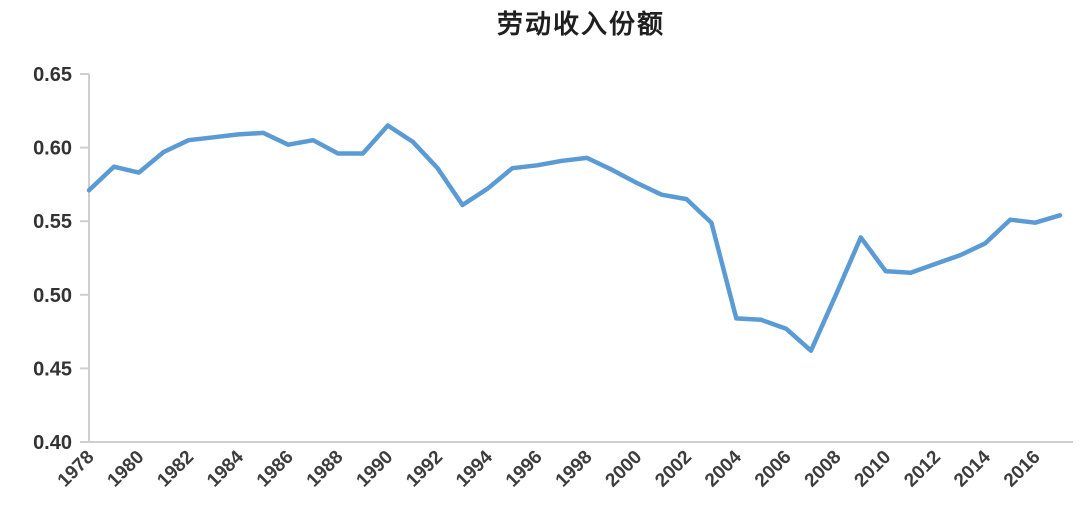 This screenshot has height=520, width=1080. I want to click on x-tick-label: 1982, so click(175, 469).